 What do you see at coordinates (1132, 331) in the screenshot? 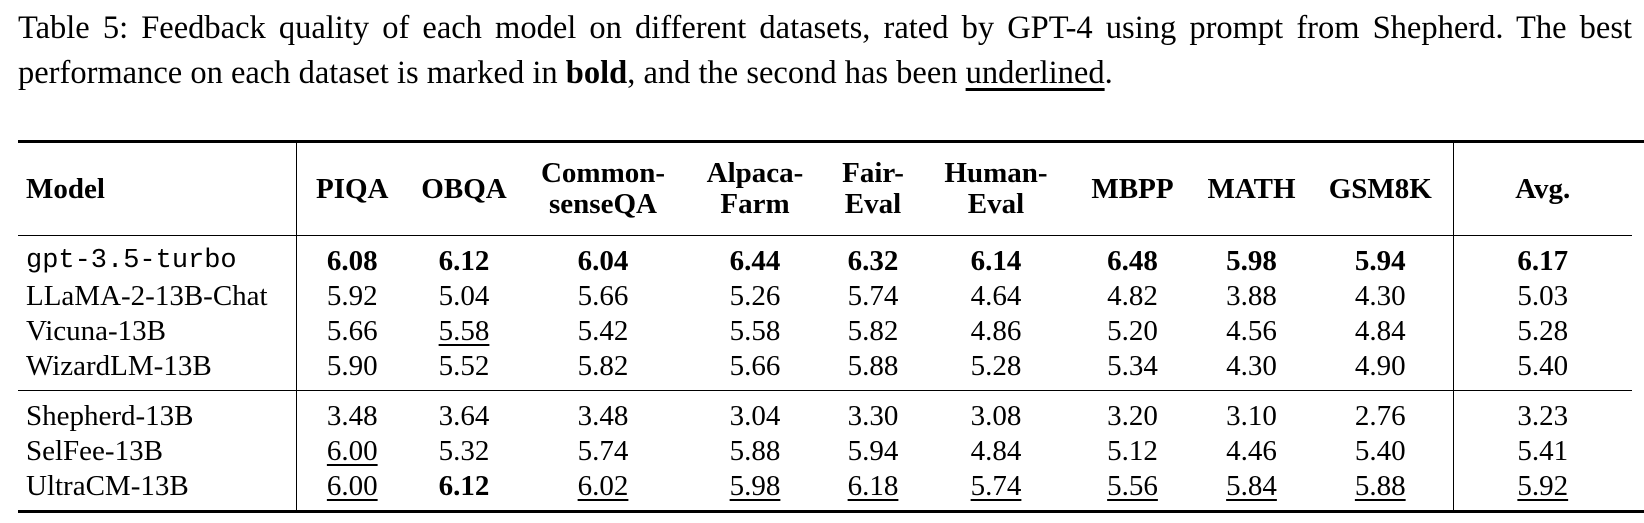
I see `score-cell: 5.20` at bounding box center [1132, 331].